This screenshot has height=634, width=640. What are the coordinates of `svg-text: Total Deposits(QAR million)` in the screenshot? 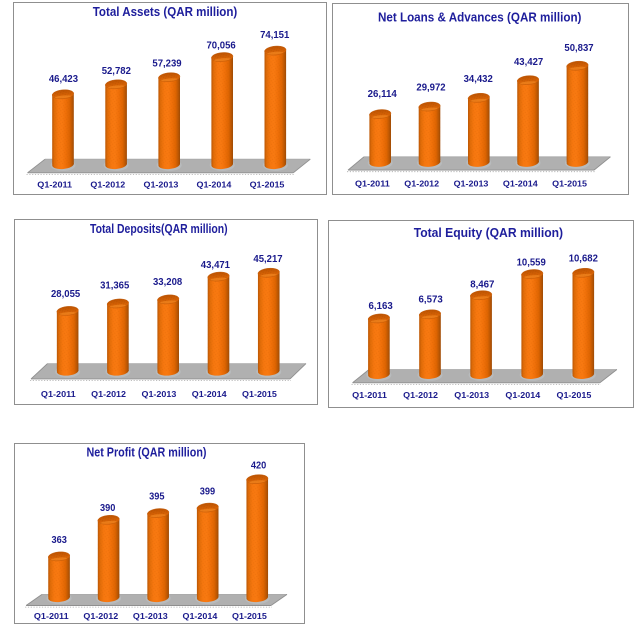 It's located at (159, 228).